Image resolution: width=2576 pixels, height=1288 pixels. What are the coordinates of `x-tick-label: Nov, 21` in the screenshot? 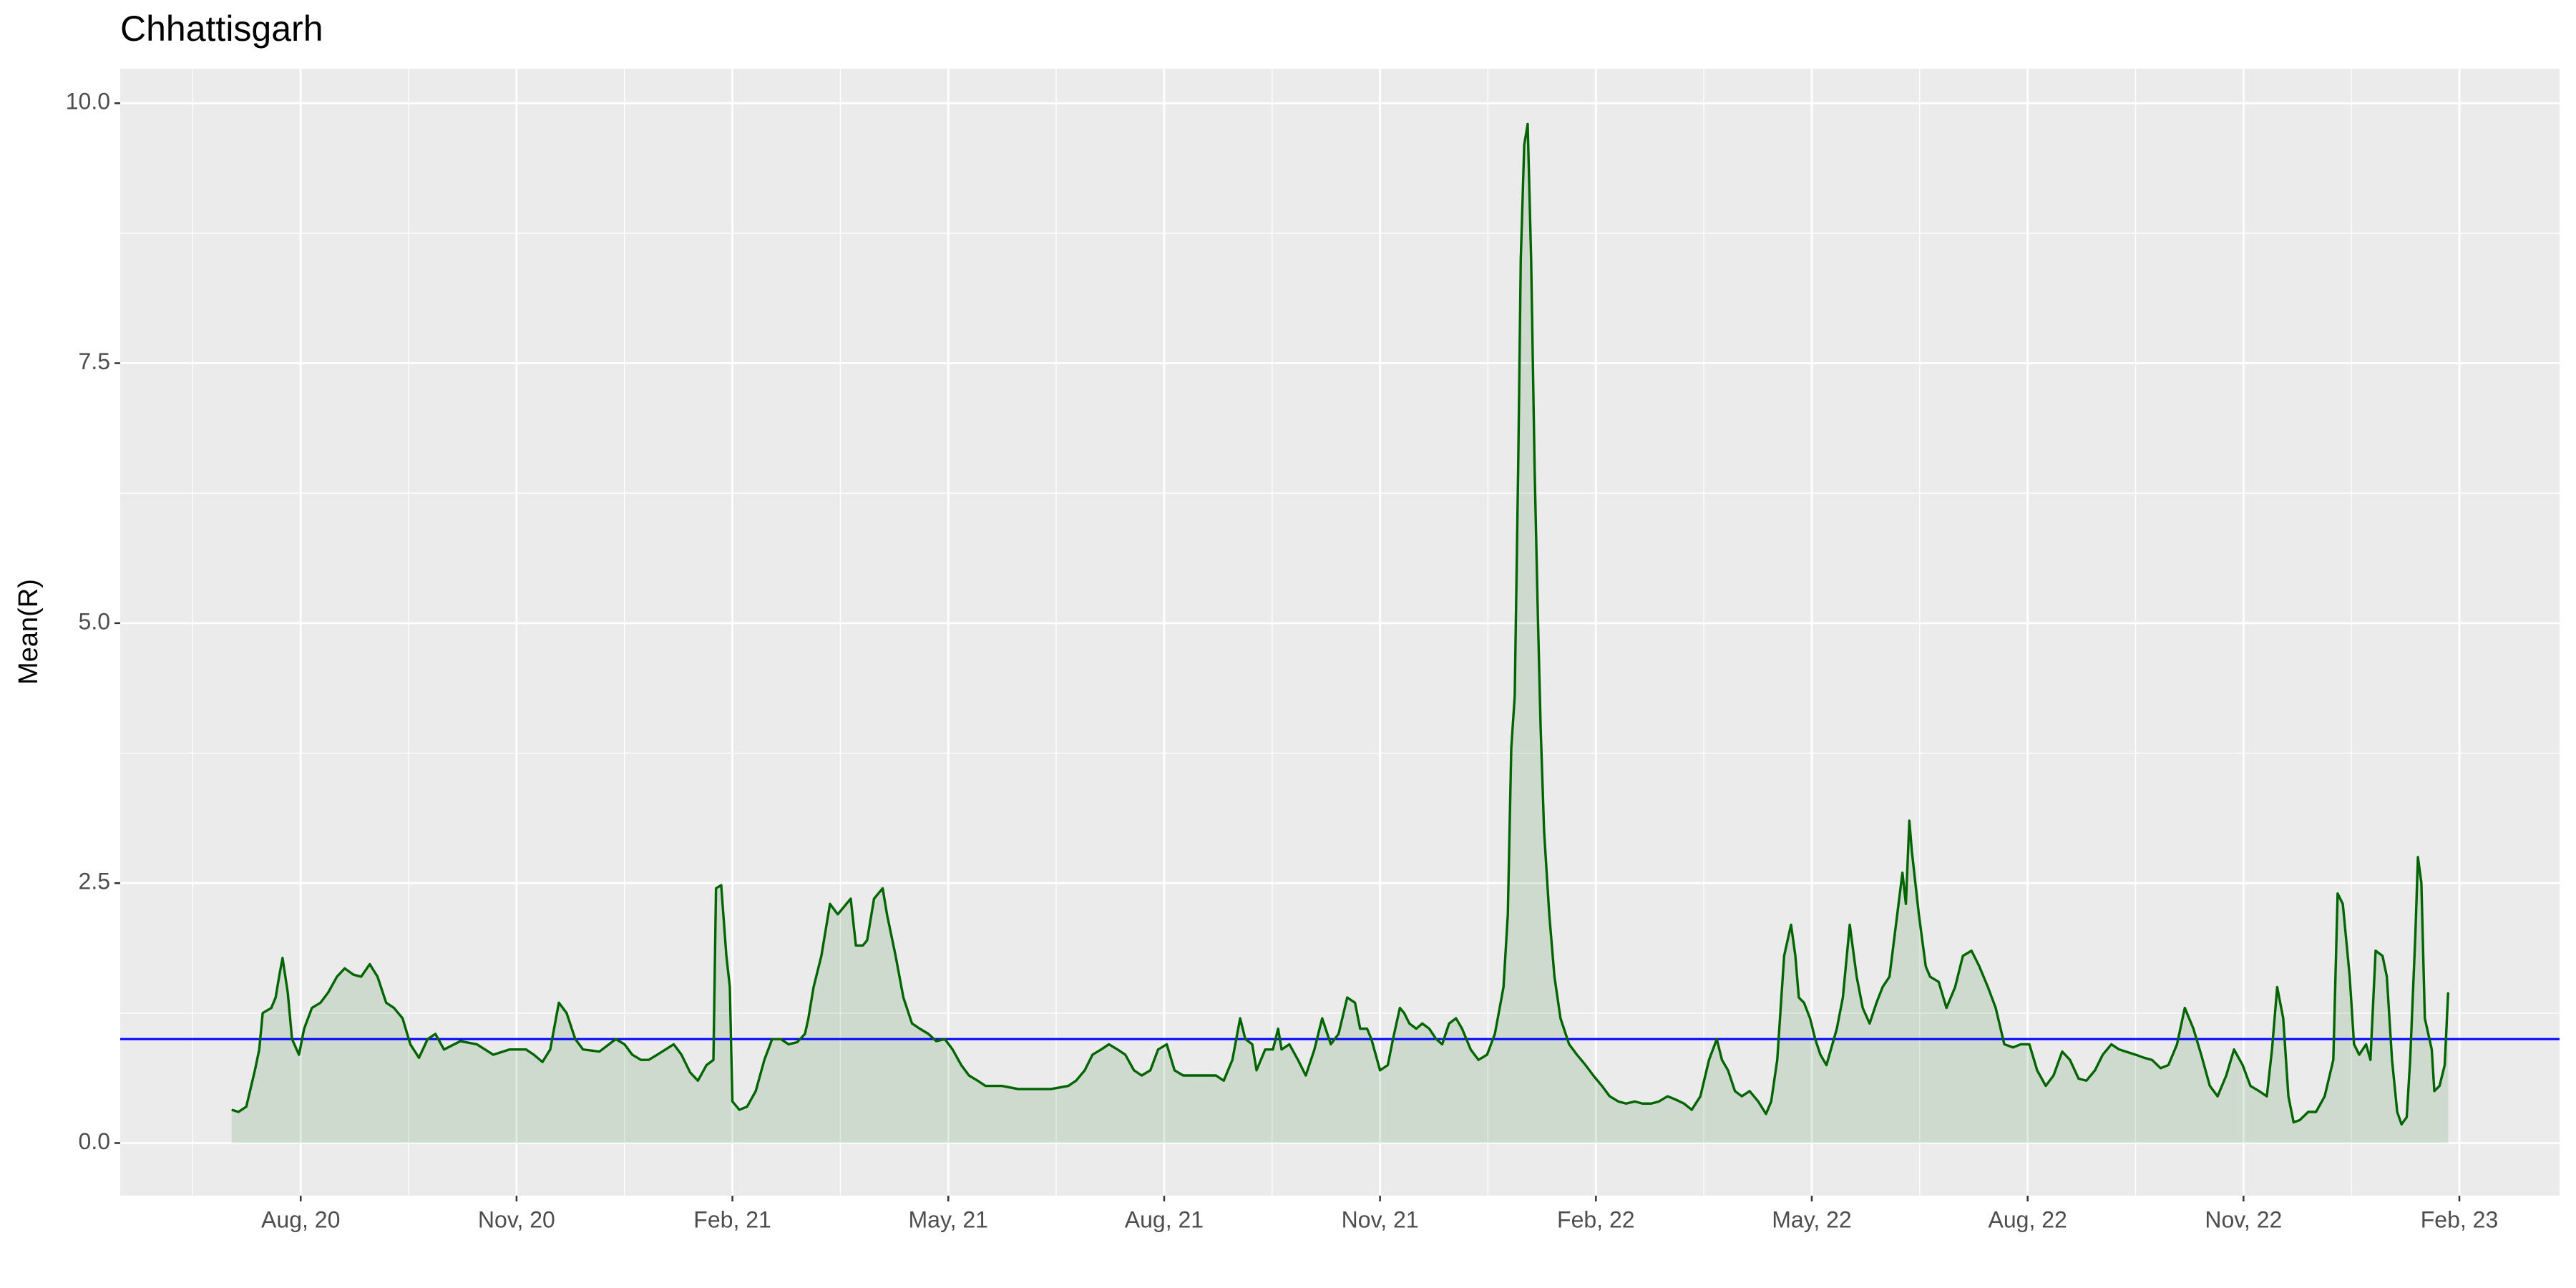 It's located at (1380, 1219).